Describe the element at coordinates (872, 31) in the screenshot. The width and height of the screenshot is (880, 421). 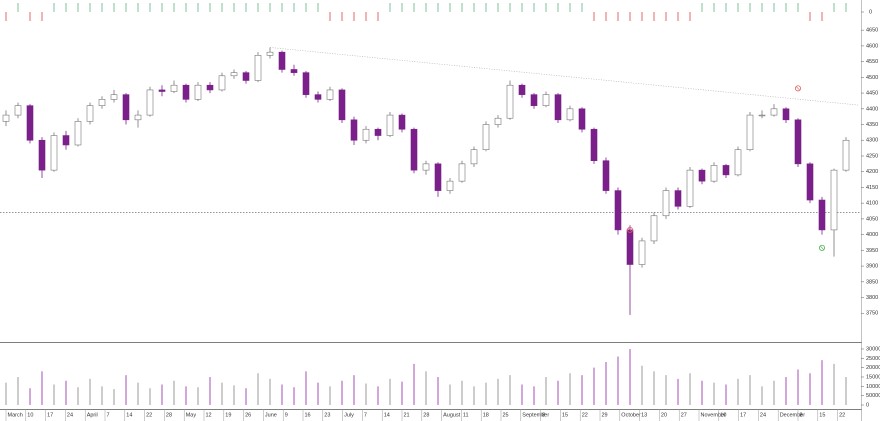
I see `y-tick-label: 4650` at that location.